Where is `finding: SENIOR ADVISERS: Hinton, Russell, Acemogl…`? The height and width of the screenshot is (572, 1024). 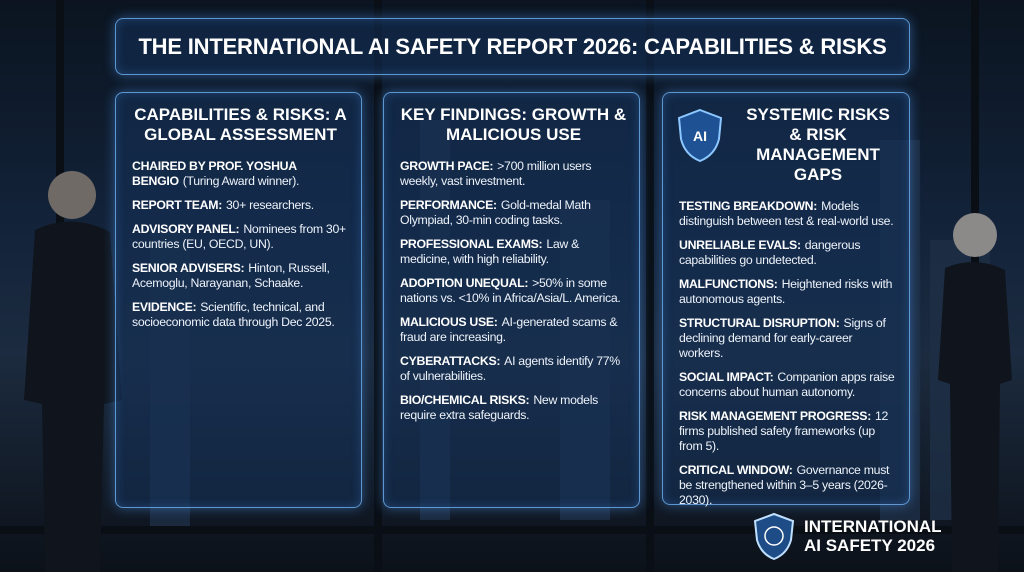 finding: SENIOR ADVISERS: Hinton, Russell, Acemogl… is located at coordinates (240, 276).